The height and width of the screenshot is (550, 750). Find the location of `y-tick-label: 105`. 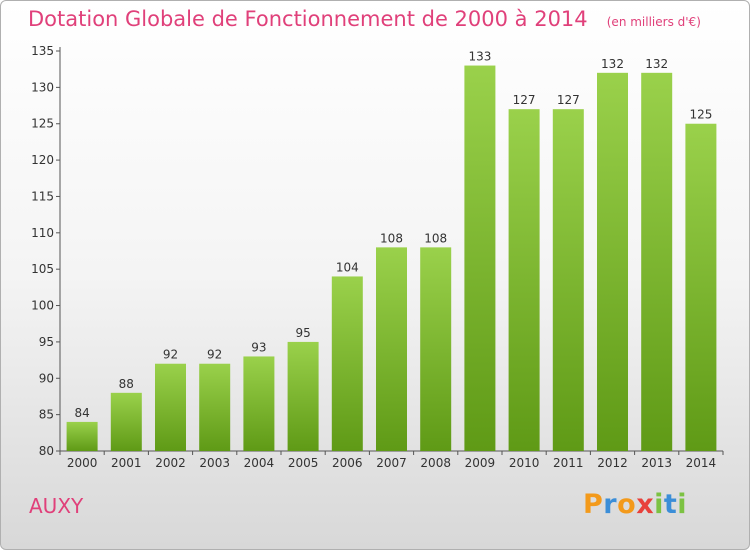

y-tick-label: 105 is located at coordinates (42, 269).